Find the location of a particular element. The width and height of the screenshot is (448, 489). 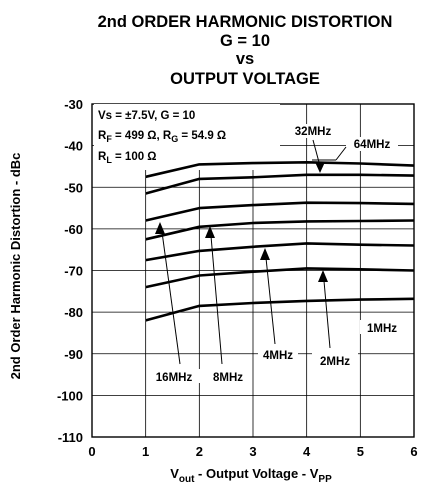

arrow-16mhz is located at coordinates (160, 228).